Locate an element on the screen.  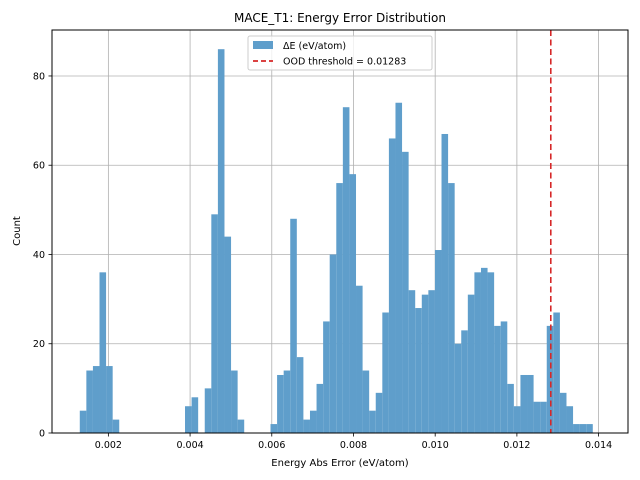
x-axis-ticks: 0.002 0.004 0.006 0.008 0.010 0.012 0.014 is located at coordinates (353, 442).